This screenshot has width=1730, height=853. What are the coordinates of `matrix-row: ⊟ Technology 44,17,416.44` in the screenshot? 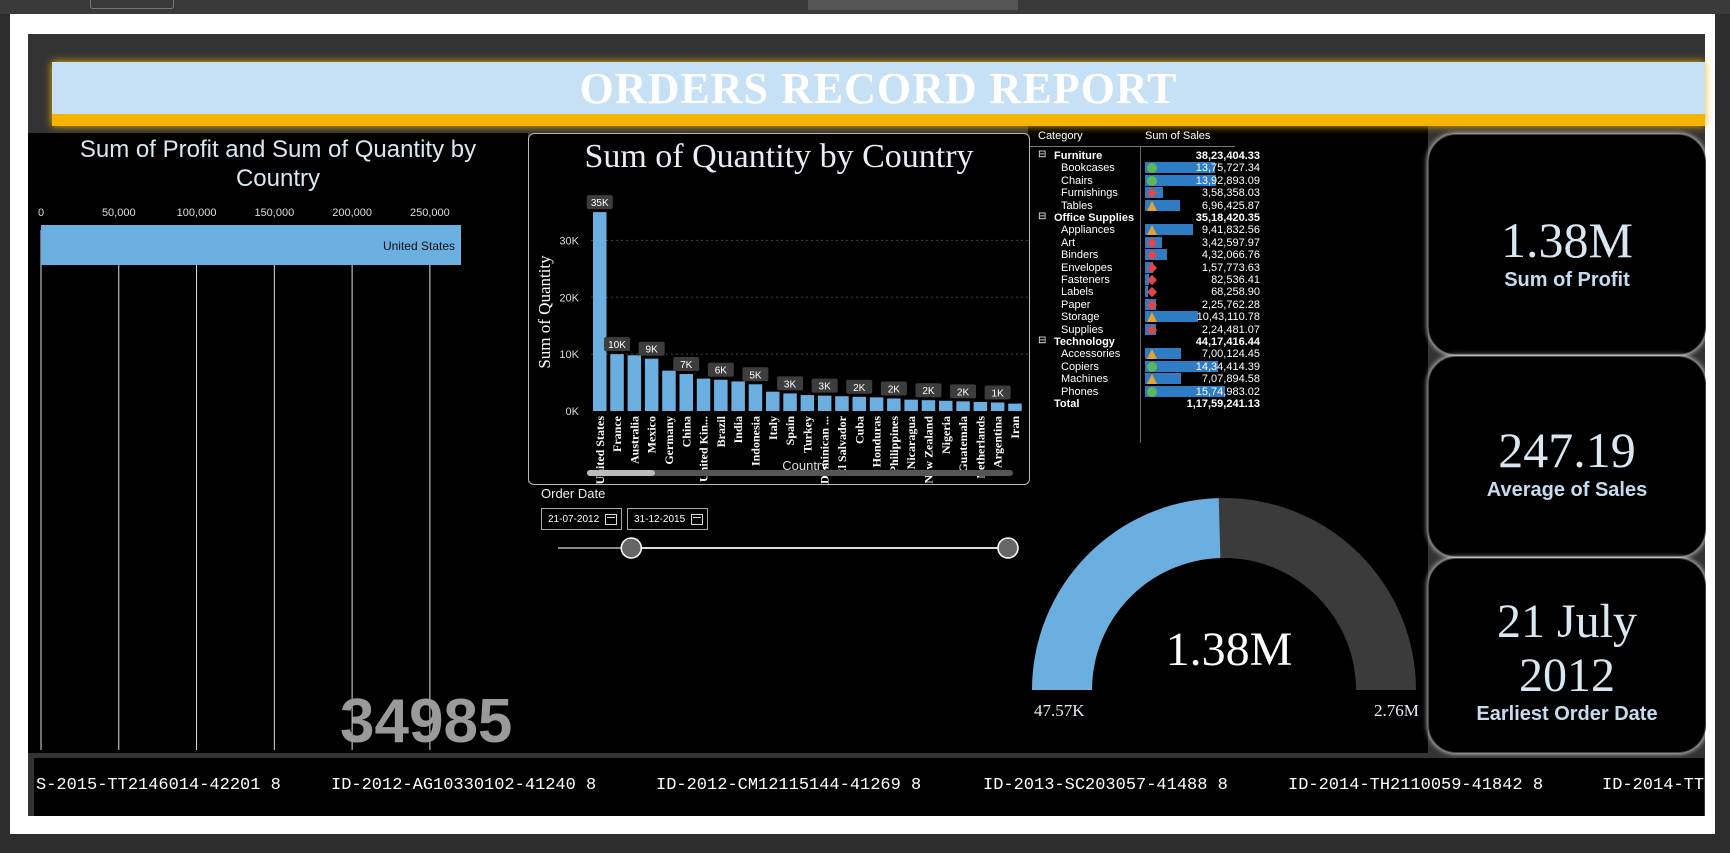 It's located at (1230, 341).